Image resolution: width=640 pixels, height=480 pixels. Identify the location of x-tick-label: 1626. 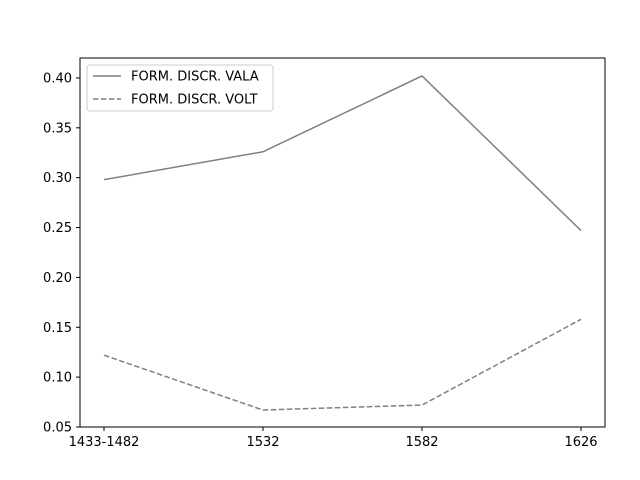
(580, 442).